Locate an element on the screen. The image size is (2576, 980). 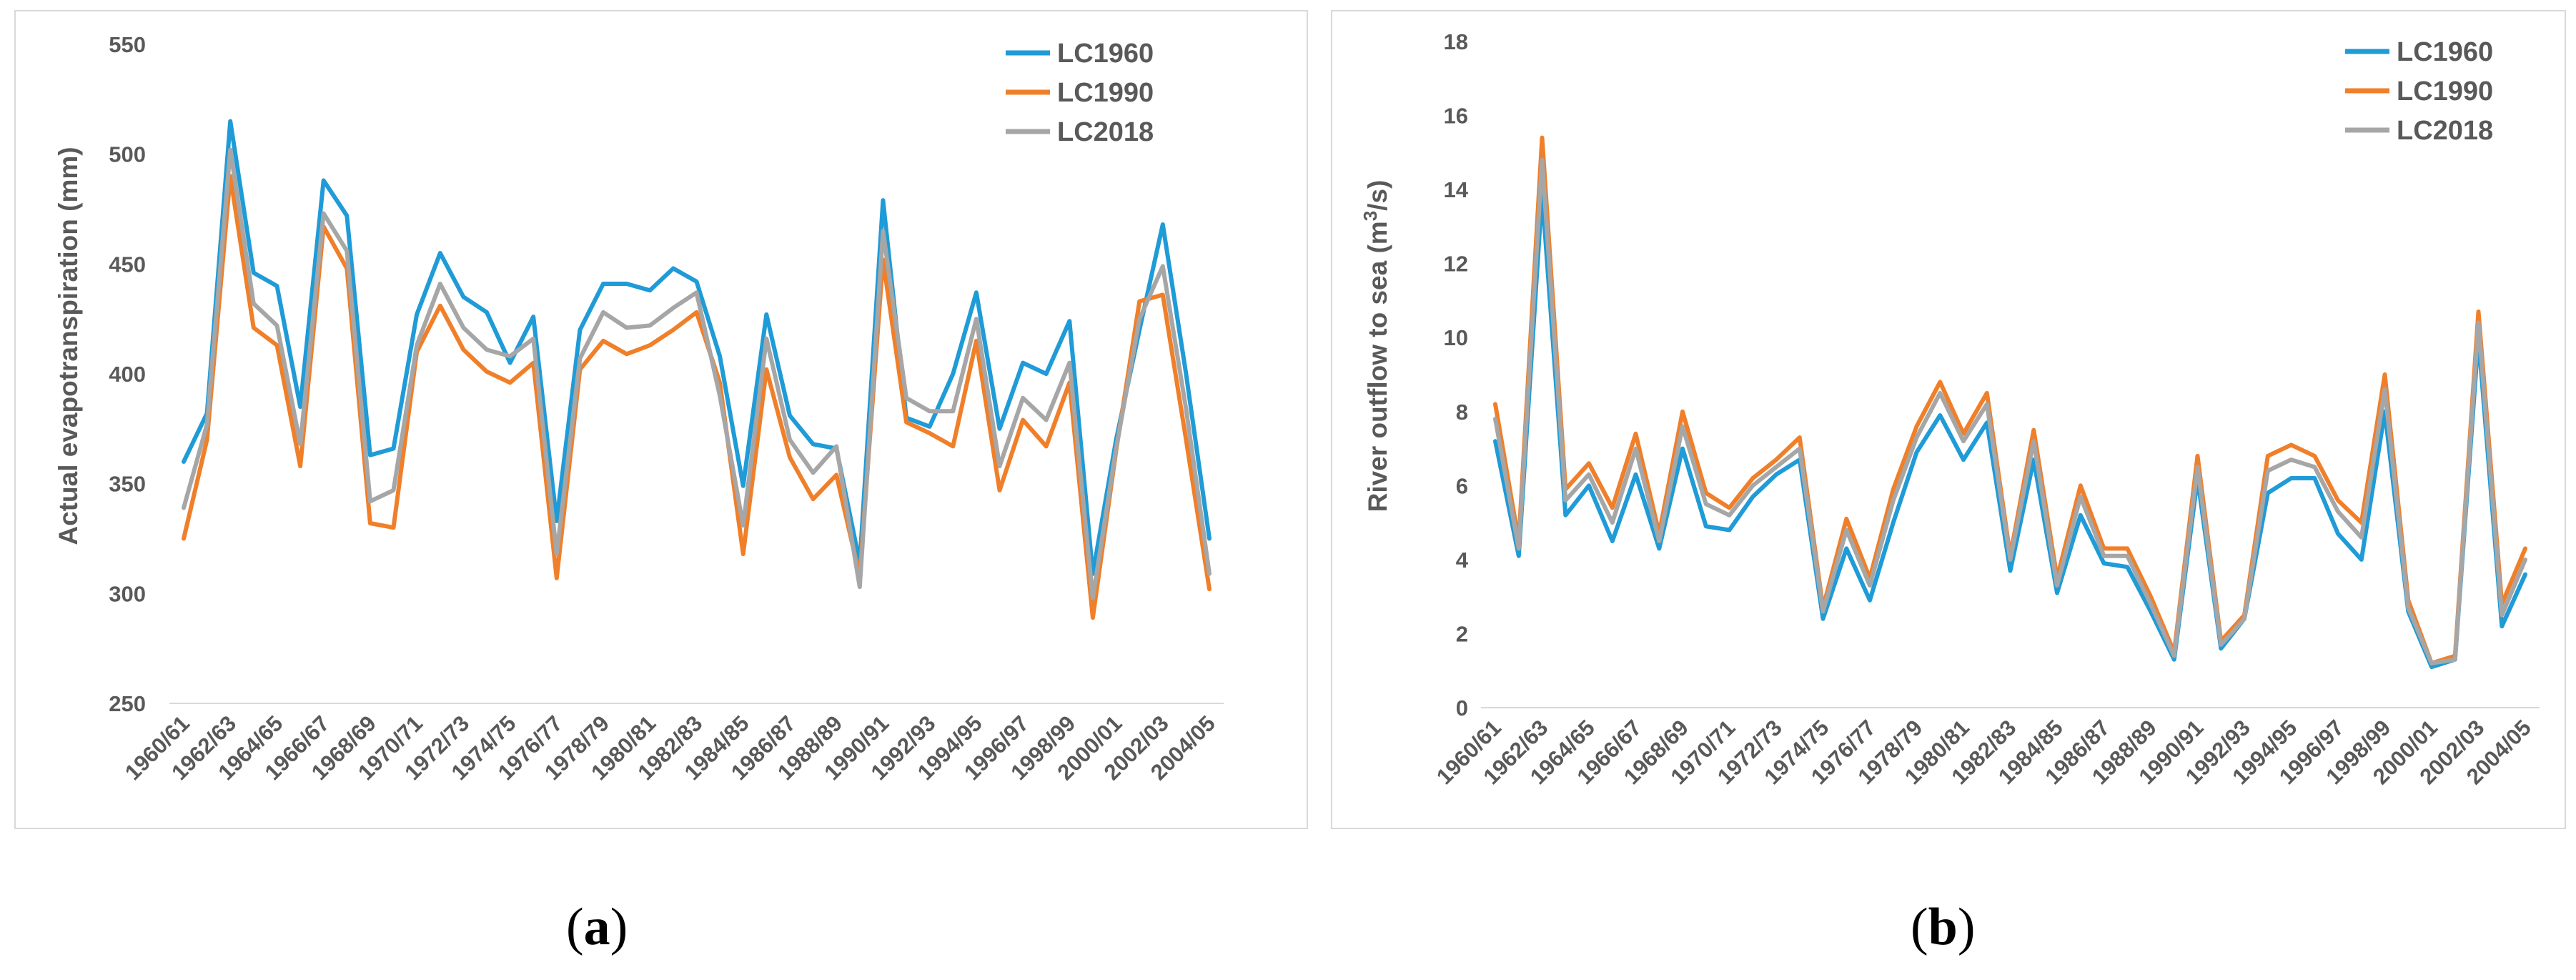
y-tick-label: 10 is located at coordinates (1456, 337).